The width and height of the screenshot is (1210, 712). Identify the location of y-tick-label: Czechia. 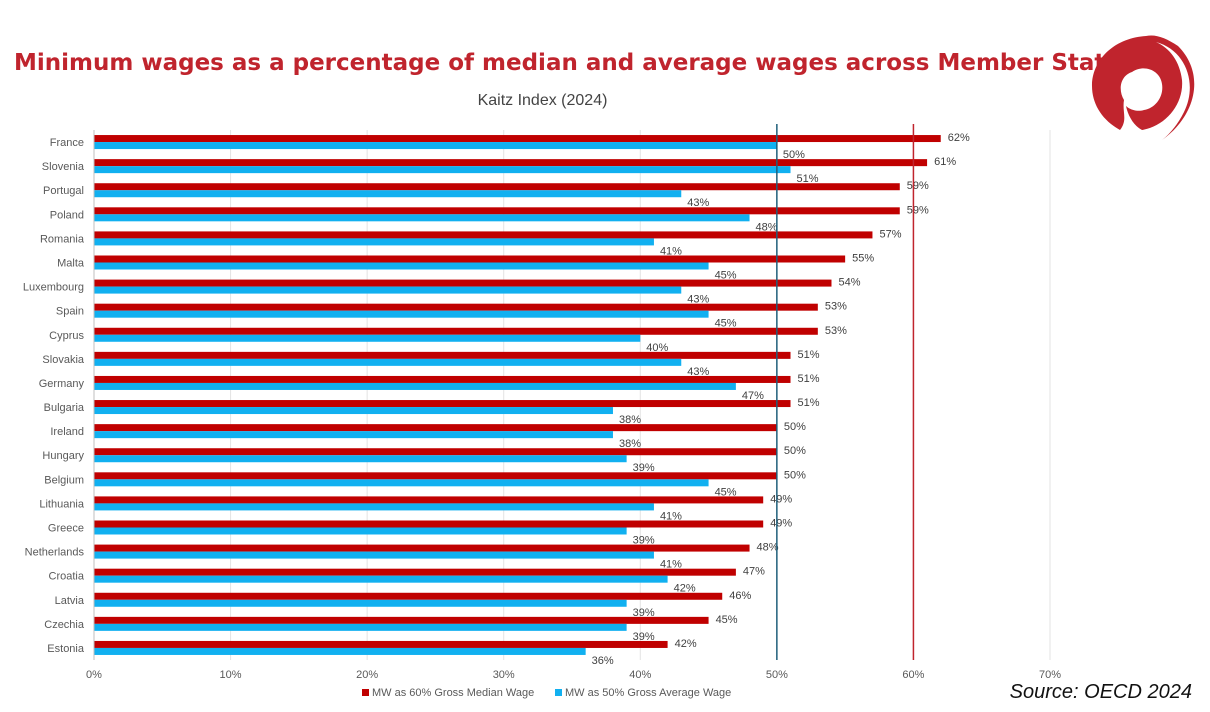
(64, 625).